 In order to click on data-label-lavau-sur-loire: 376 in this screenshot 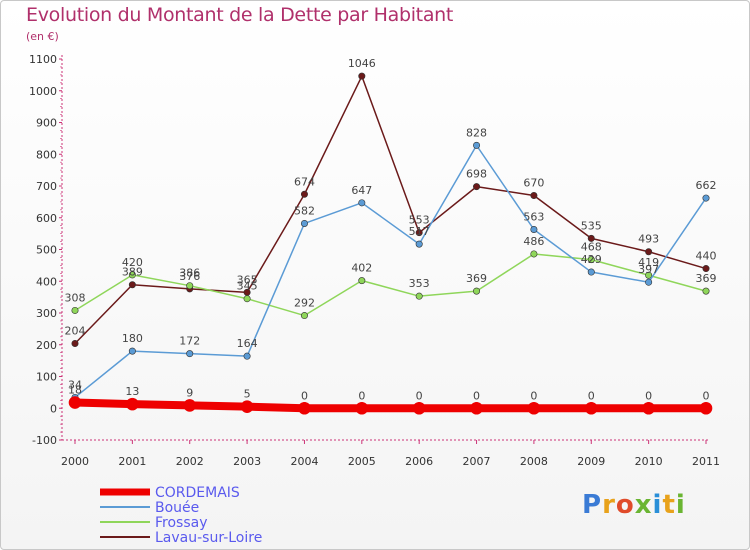, I will do `click(189, 276)`.